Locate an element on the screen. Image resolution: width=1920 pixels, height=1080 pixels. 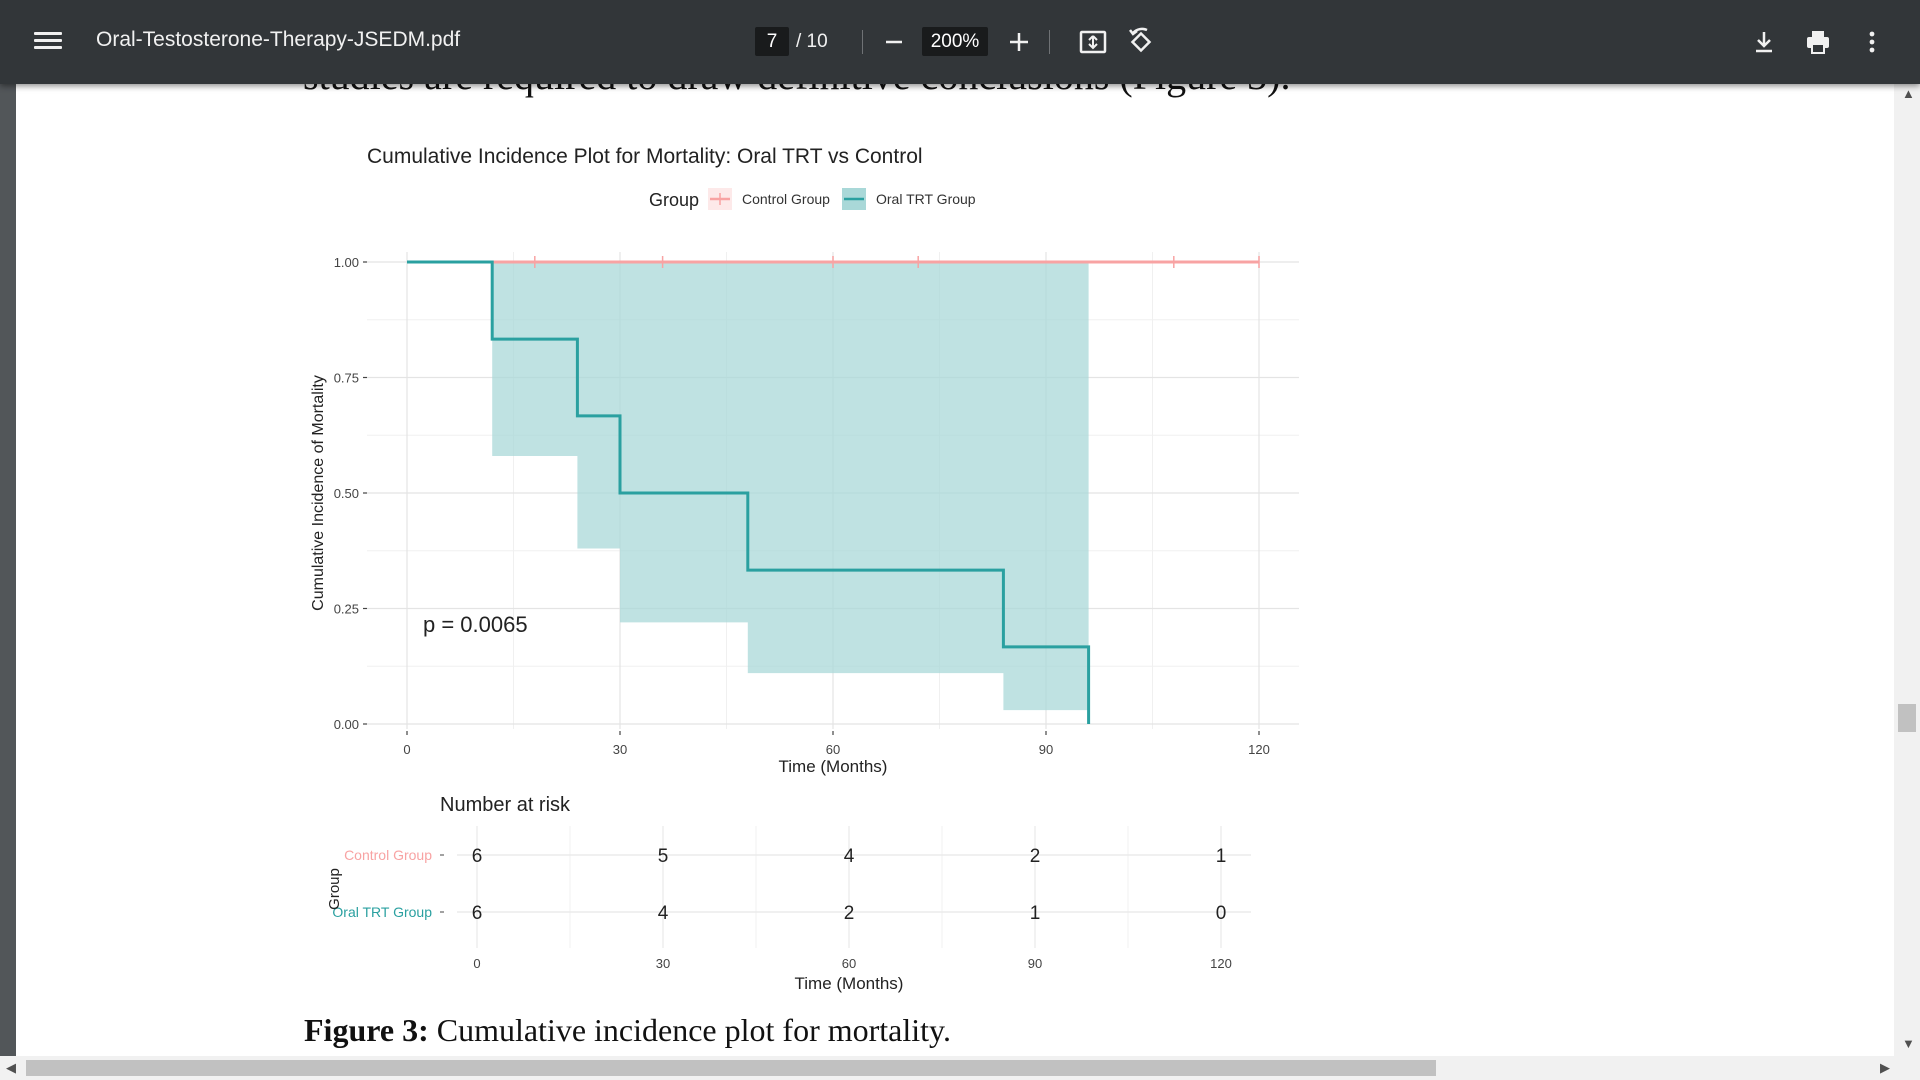
risk-count: 5 is located at coordinates (663, 856).